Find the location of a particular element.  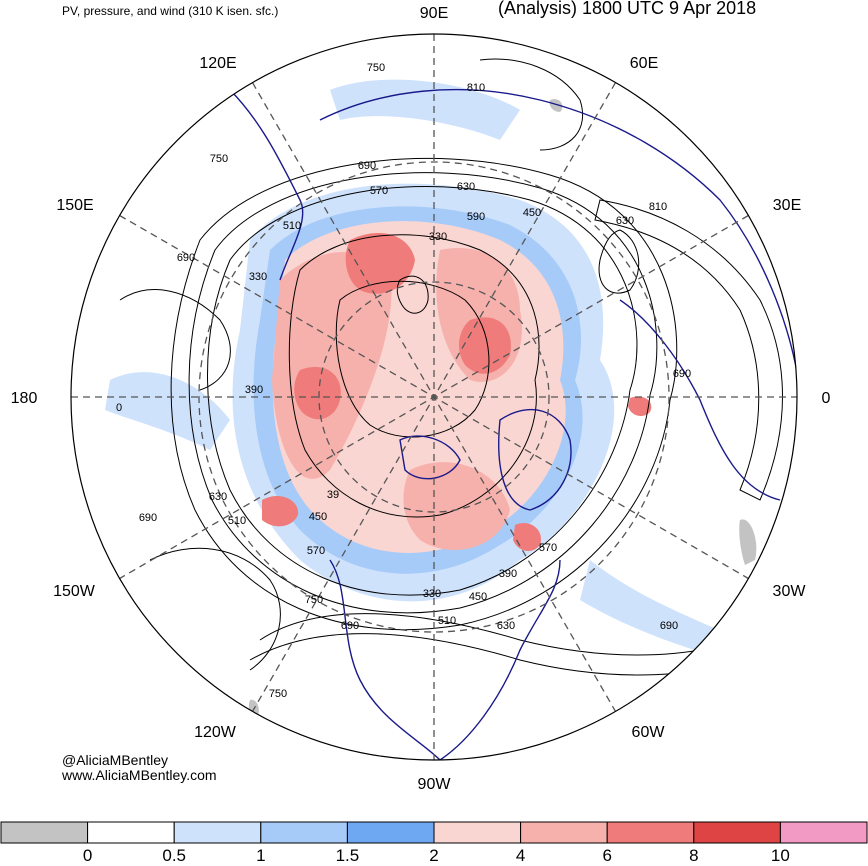

colorbar is located at coordinates (434, 832).